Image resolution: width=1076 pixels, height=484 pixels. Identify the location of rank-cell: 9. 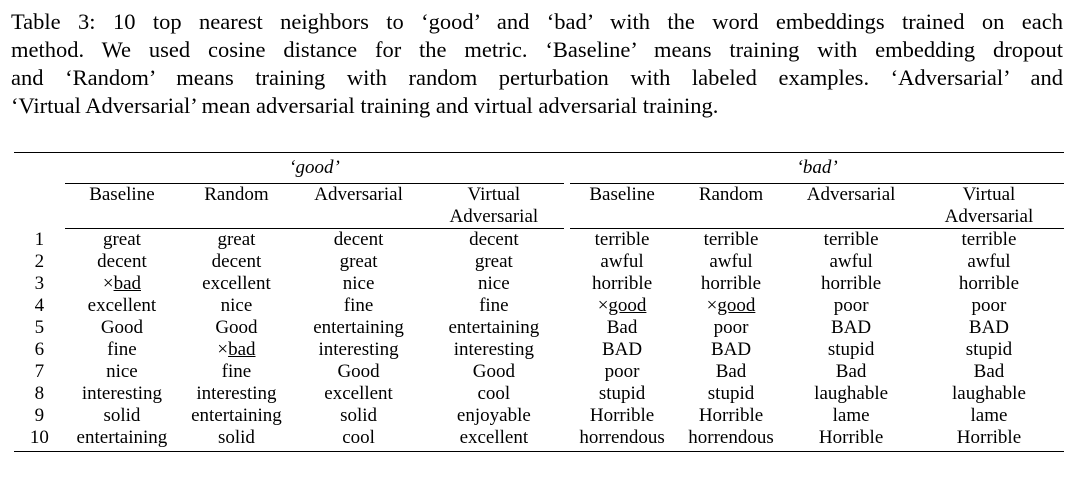
(39, 415).